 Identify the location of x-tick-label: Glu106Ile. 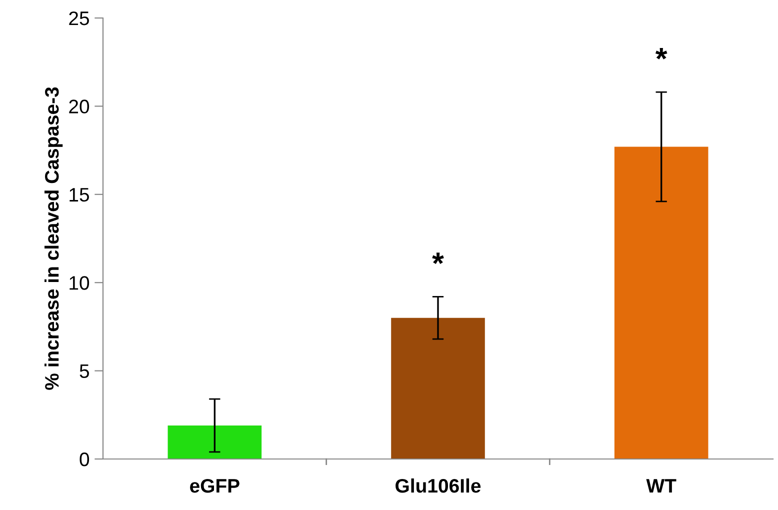
(438, 485).